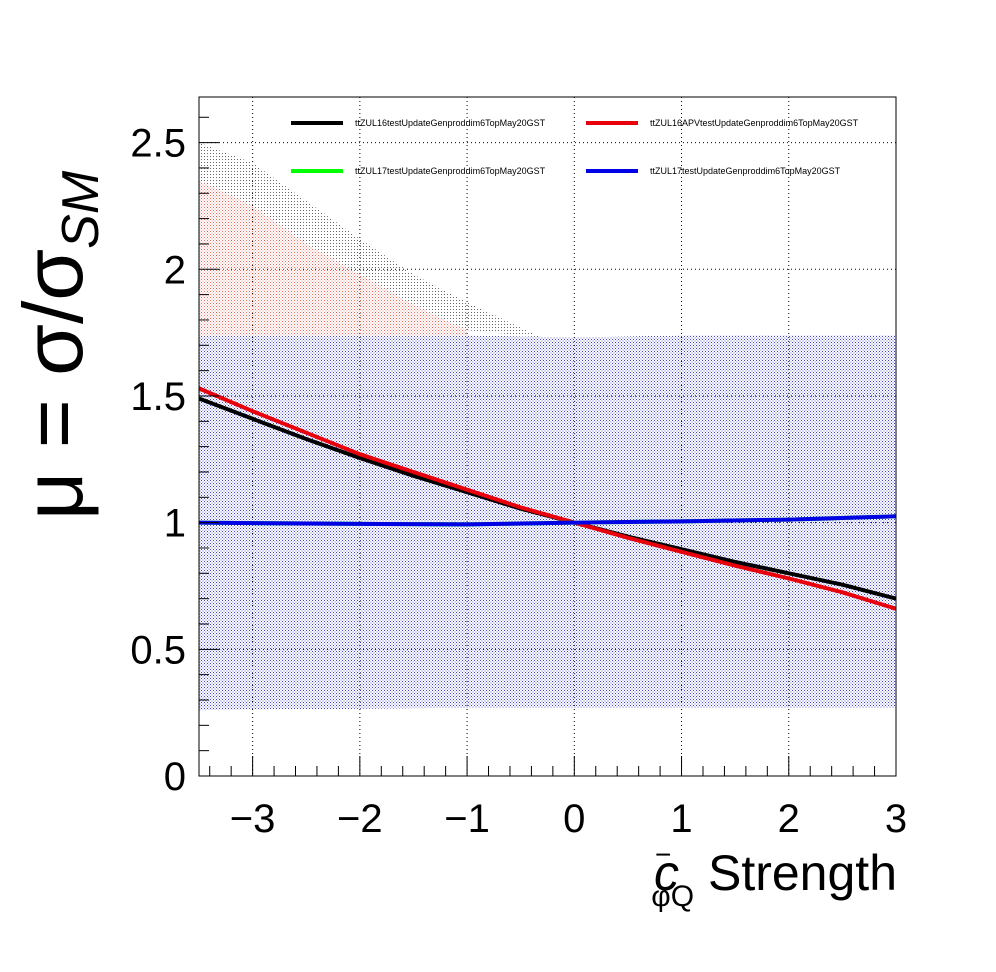 The image size is (996, 972). What do you see at coordinates (666, 873) in the screenshot?
I see `x-axis-title-symbol: c` at bounding box center [666, 873].